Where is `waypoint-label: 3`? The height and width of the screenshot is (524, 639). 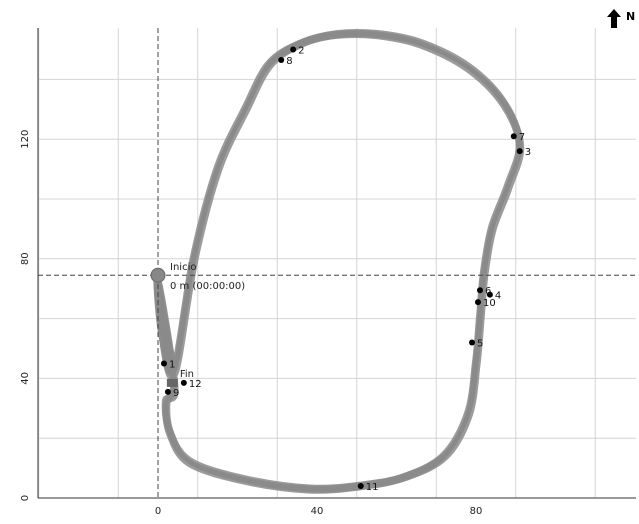 waypoint-label: 3 is located at coordinates (528, 152).